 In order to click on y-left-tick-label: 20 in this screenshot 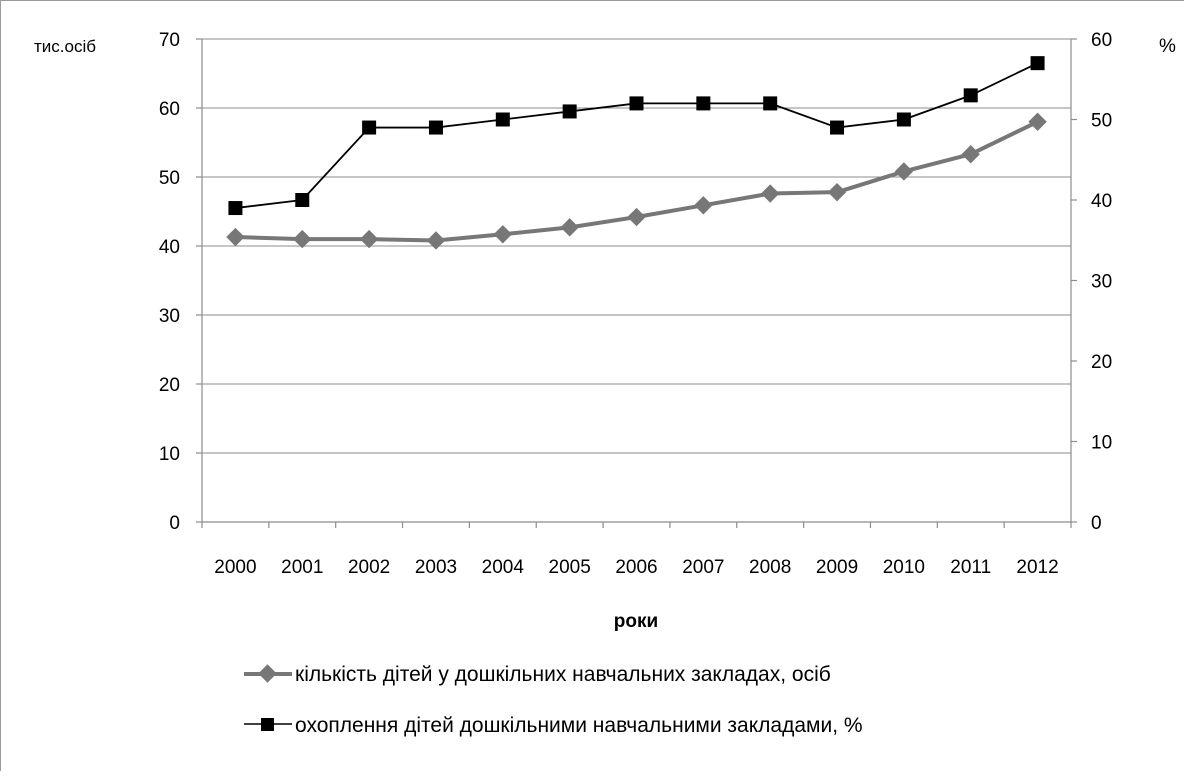, I will do `click(169, 385)`.